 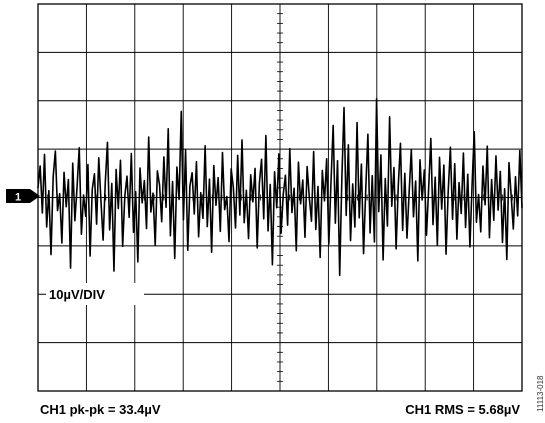 I want to click on channel-marker-arrow, so click(x=35, y=196).